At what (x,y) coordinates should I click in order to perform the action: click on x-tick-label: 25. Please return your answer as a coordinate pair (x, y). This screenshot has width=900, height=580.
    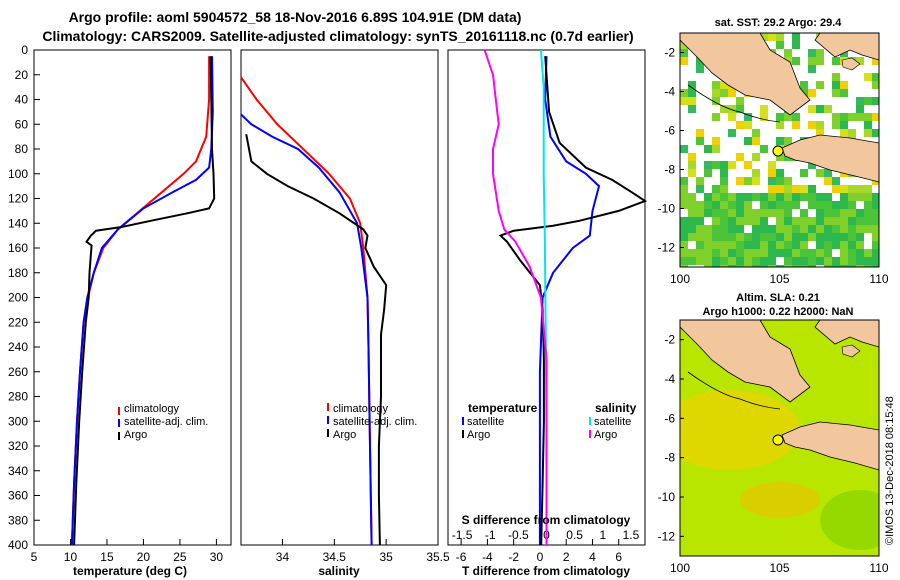
    Looking at the image, I should click on (180, 557).